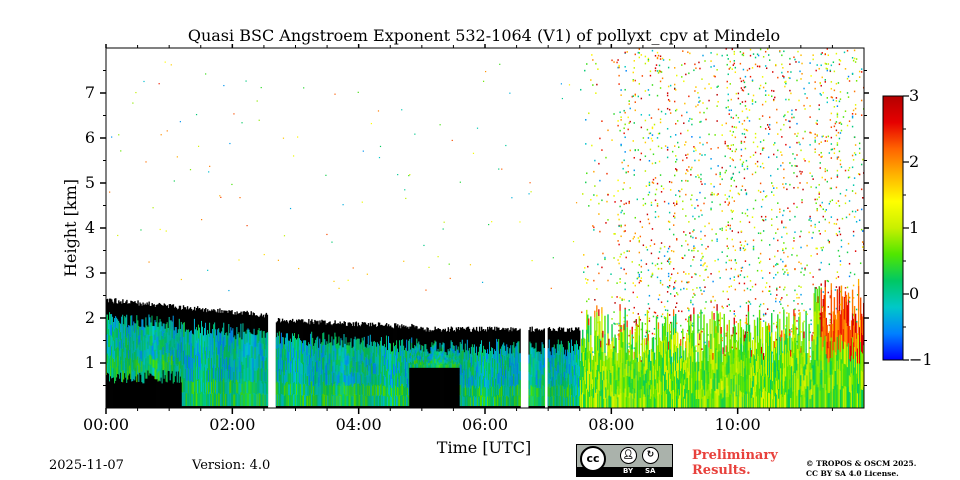 The width and height of the screenshot is (960, 480). What do you see at coordinates (90, 272) in the screenshot?
I see `y-tick-label: 3` at bounding box center [90, 272].